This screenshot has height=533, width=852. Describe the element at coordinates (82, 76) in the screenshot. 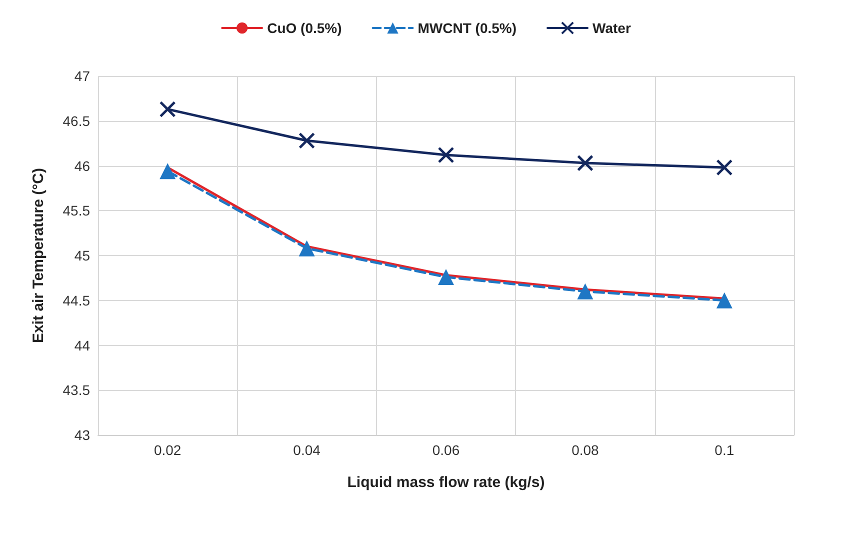

I see `y-tick-label: 47` at that location.